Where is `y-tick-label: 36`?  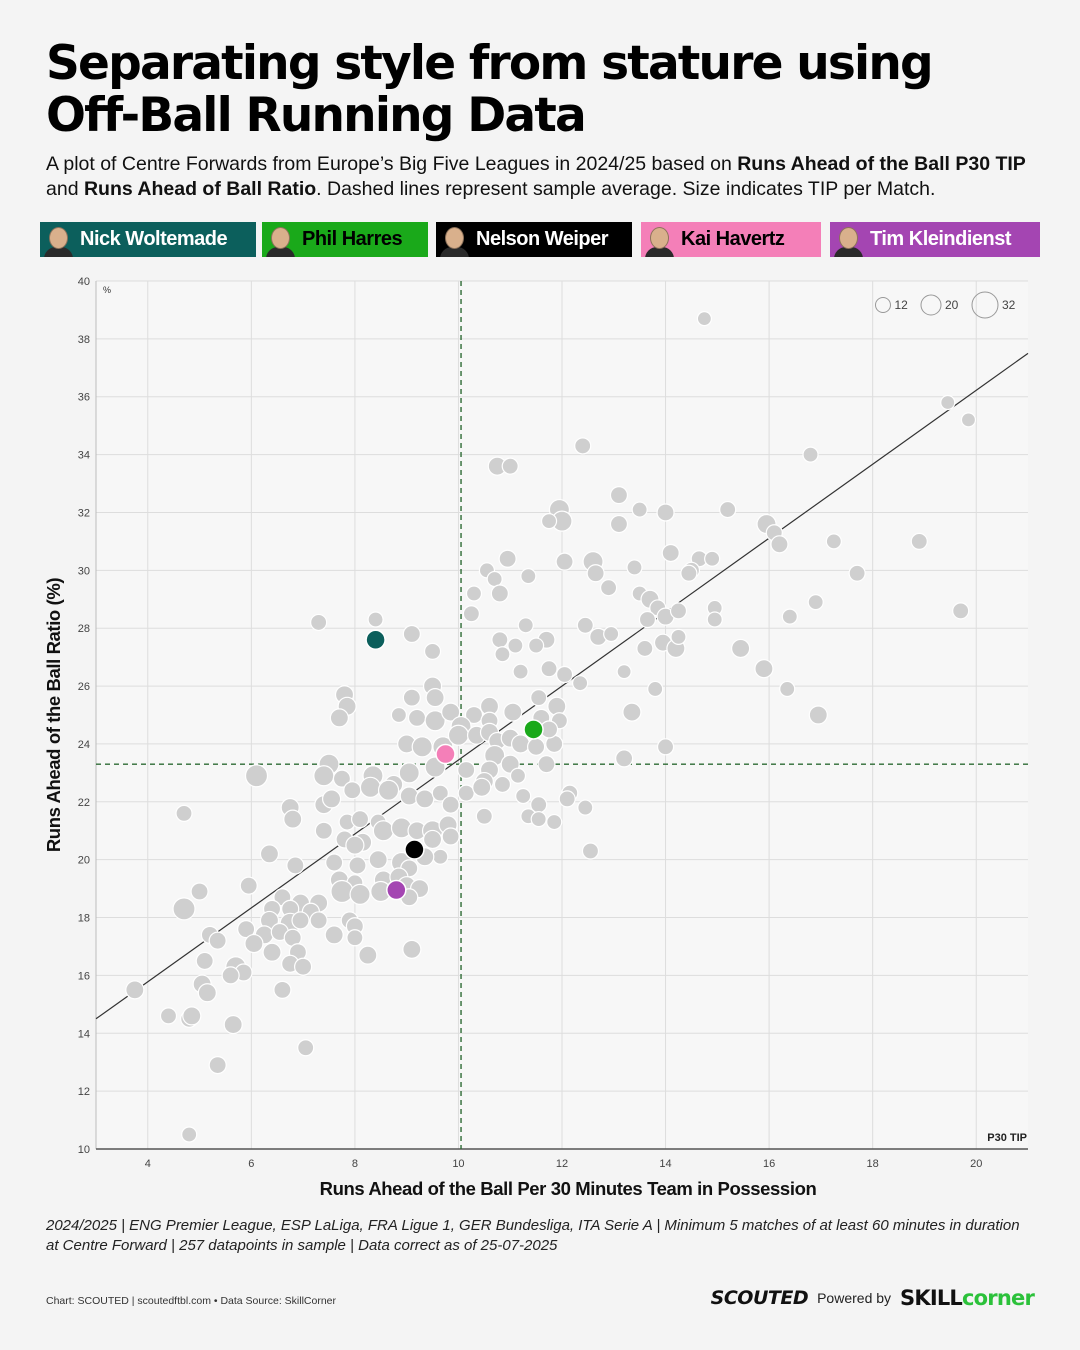
y-tick-label: 36 is located at coordinates (84, 398).